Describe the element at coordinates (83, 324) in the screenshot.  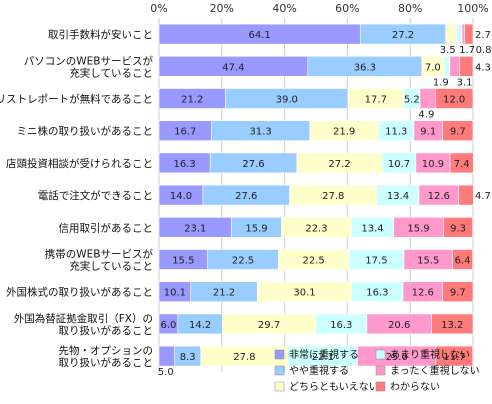
I see `category-label: 外国為替証拠金取引（FX）の取り扱いがあること` at that location.